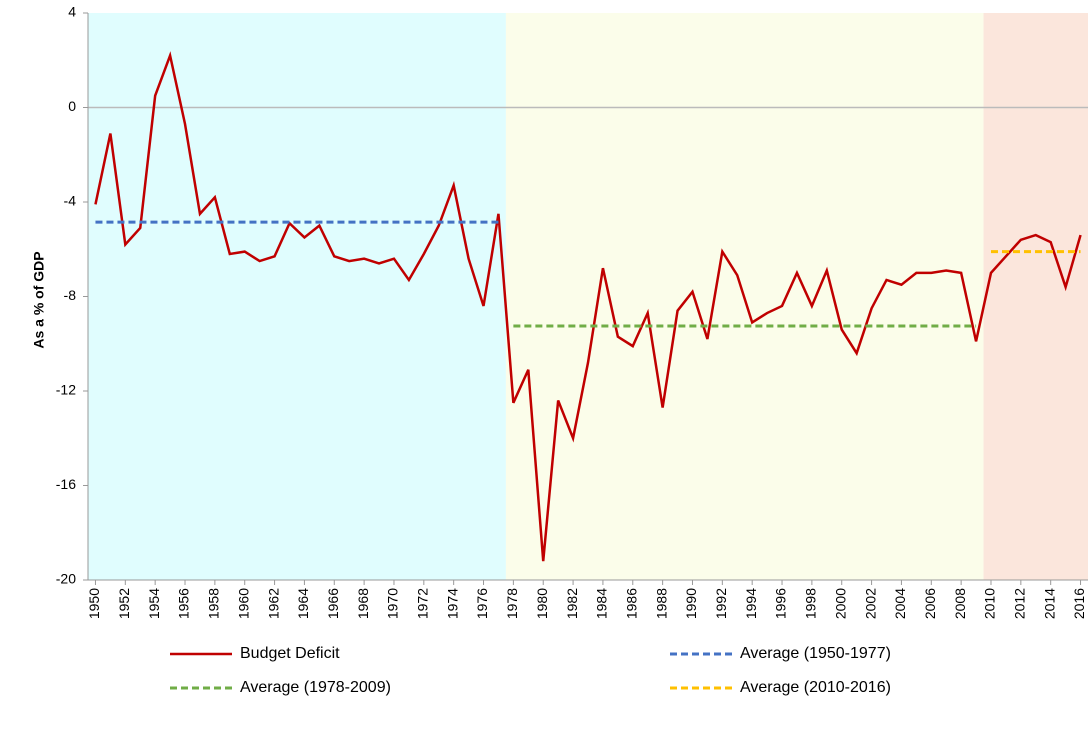  What do you see at coordinates (72, 12) in the screenshot?
I see `y-tick-label: 4` at bounding box center [72, 12].